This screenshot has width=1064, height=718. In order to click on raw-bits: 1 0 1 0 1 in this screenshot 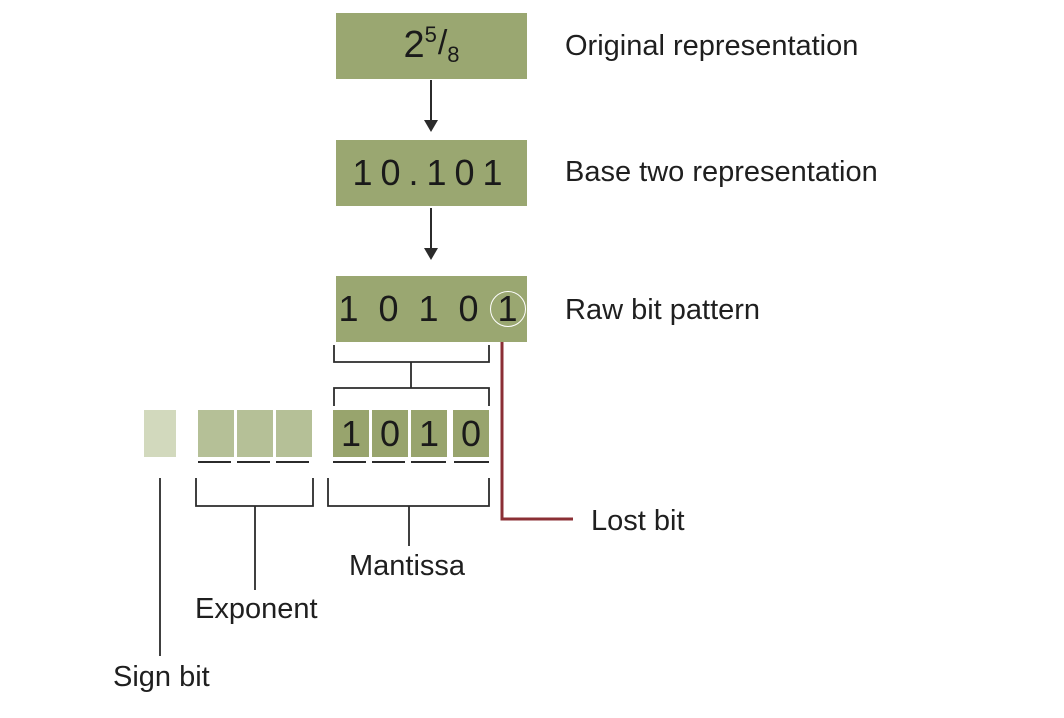, I will do `click(432, 309)`.